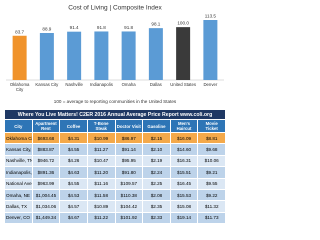  What do you see at coordinates (184, 218) in the screenshot?
I see `price-cell: $19.14` at bounding box center [184, 218].